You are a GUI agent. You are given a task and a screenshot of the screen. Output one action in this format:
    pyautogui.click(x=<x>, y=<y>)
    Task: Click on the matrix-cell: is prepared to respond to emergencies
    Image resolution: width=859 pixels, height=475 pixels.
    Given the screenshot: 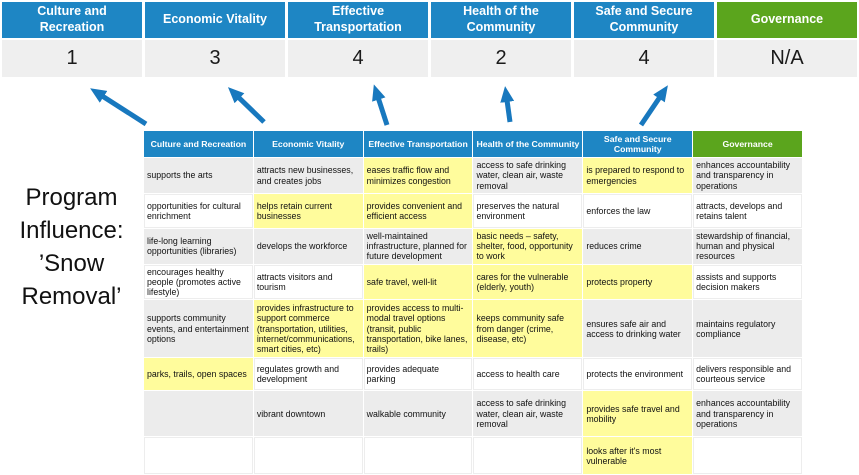 What is the action you would take?
    pyautogui.click(x=638, y=175)
    